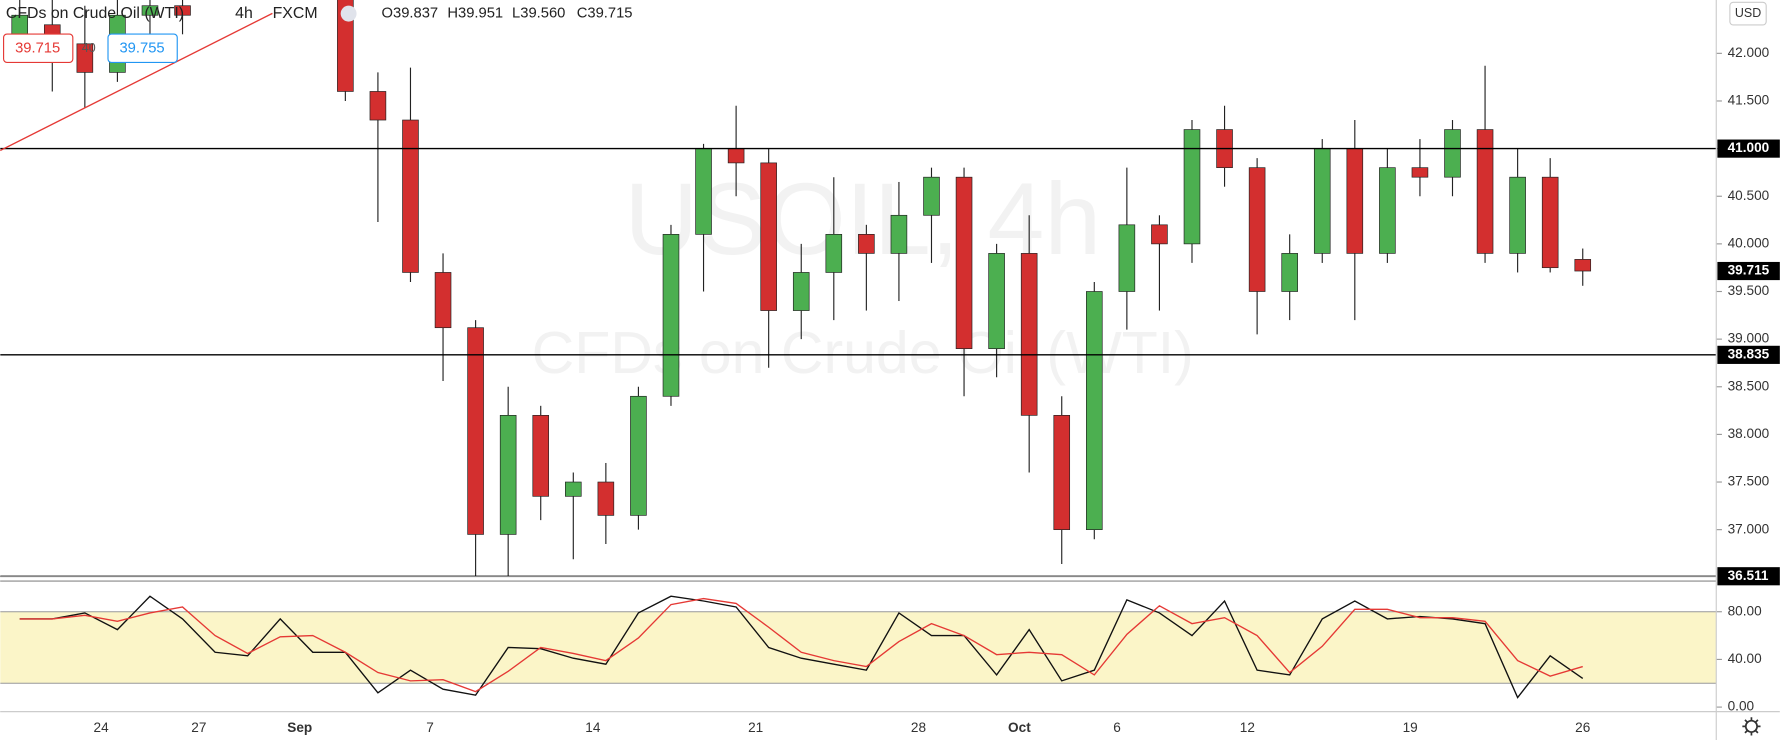 The height and width of the screenshot is (740, 1780). I want to click on x-tick-label: 26, so click(1582, 727).